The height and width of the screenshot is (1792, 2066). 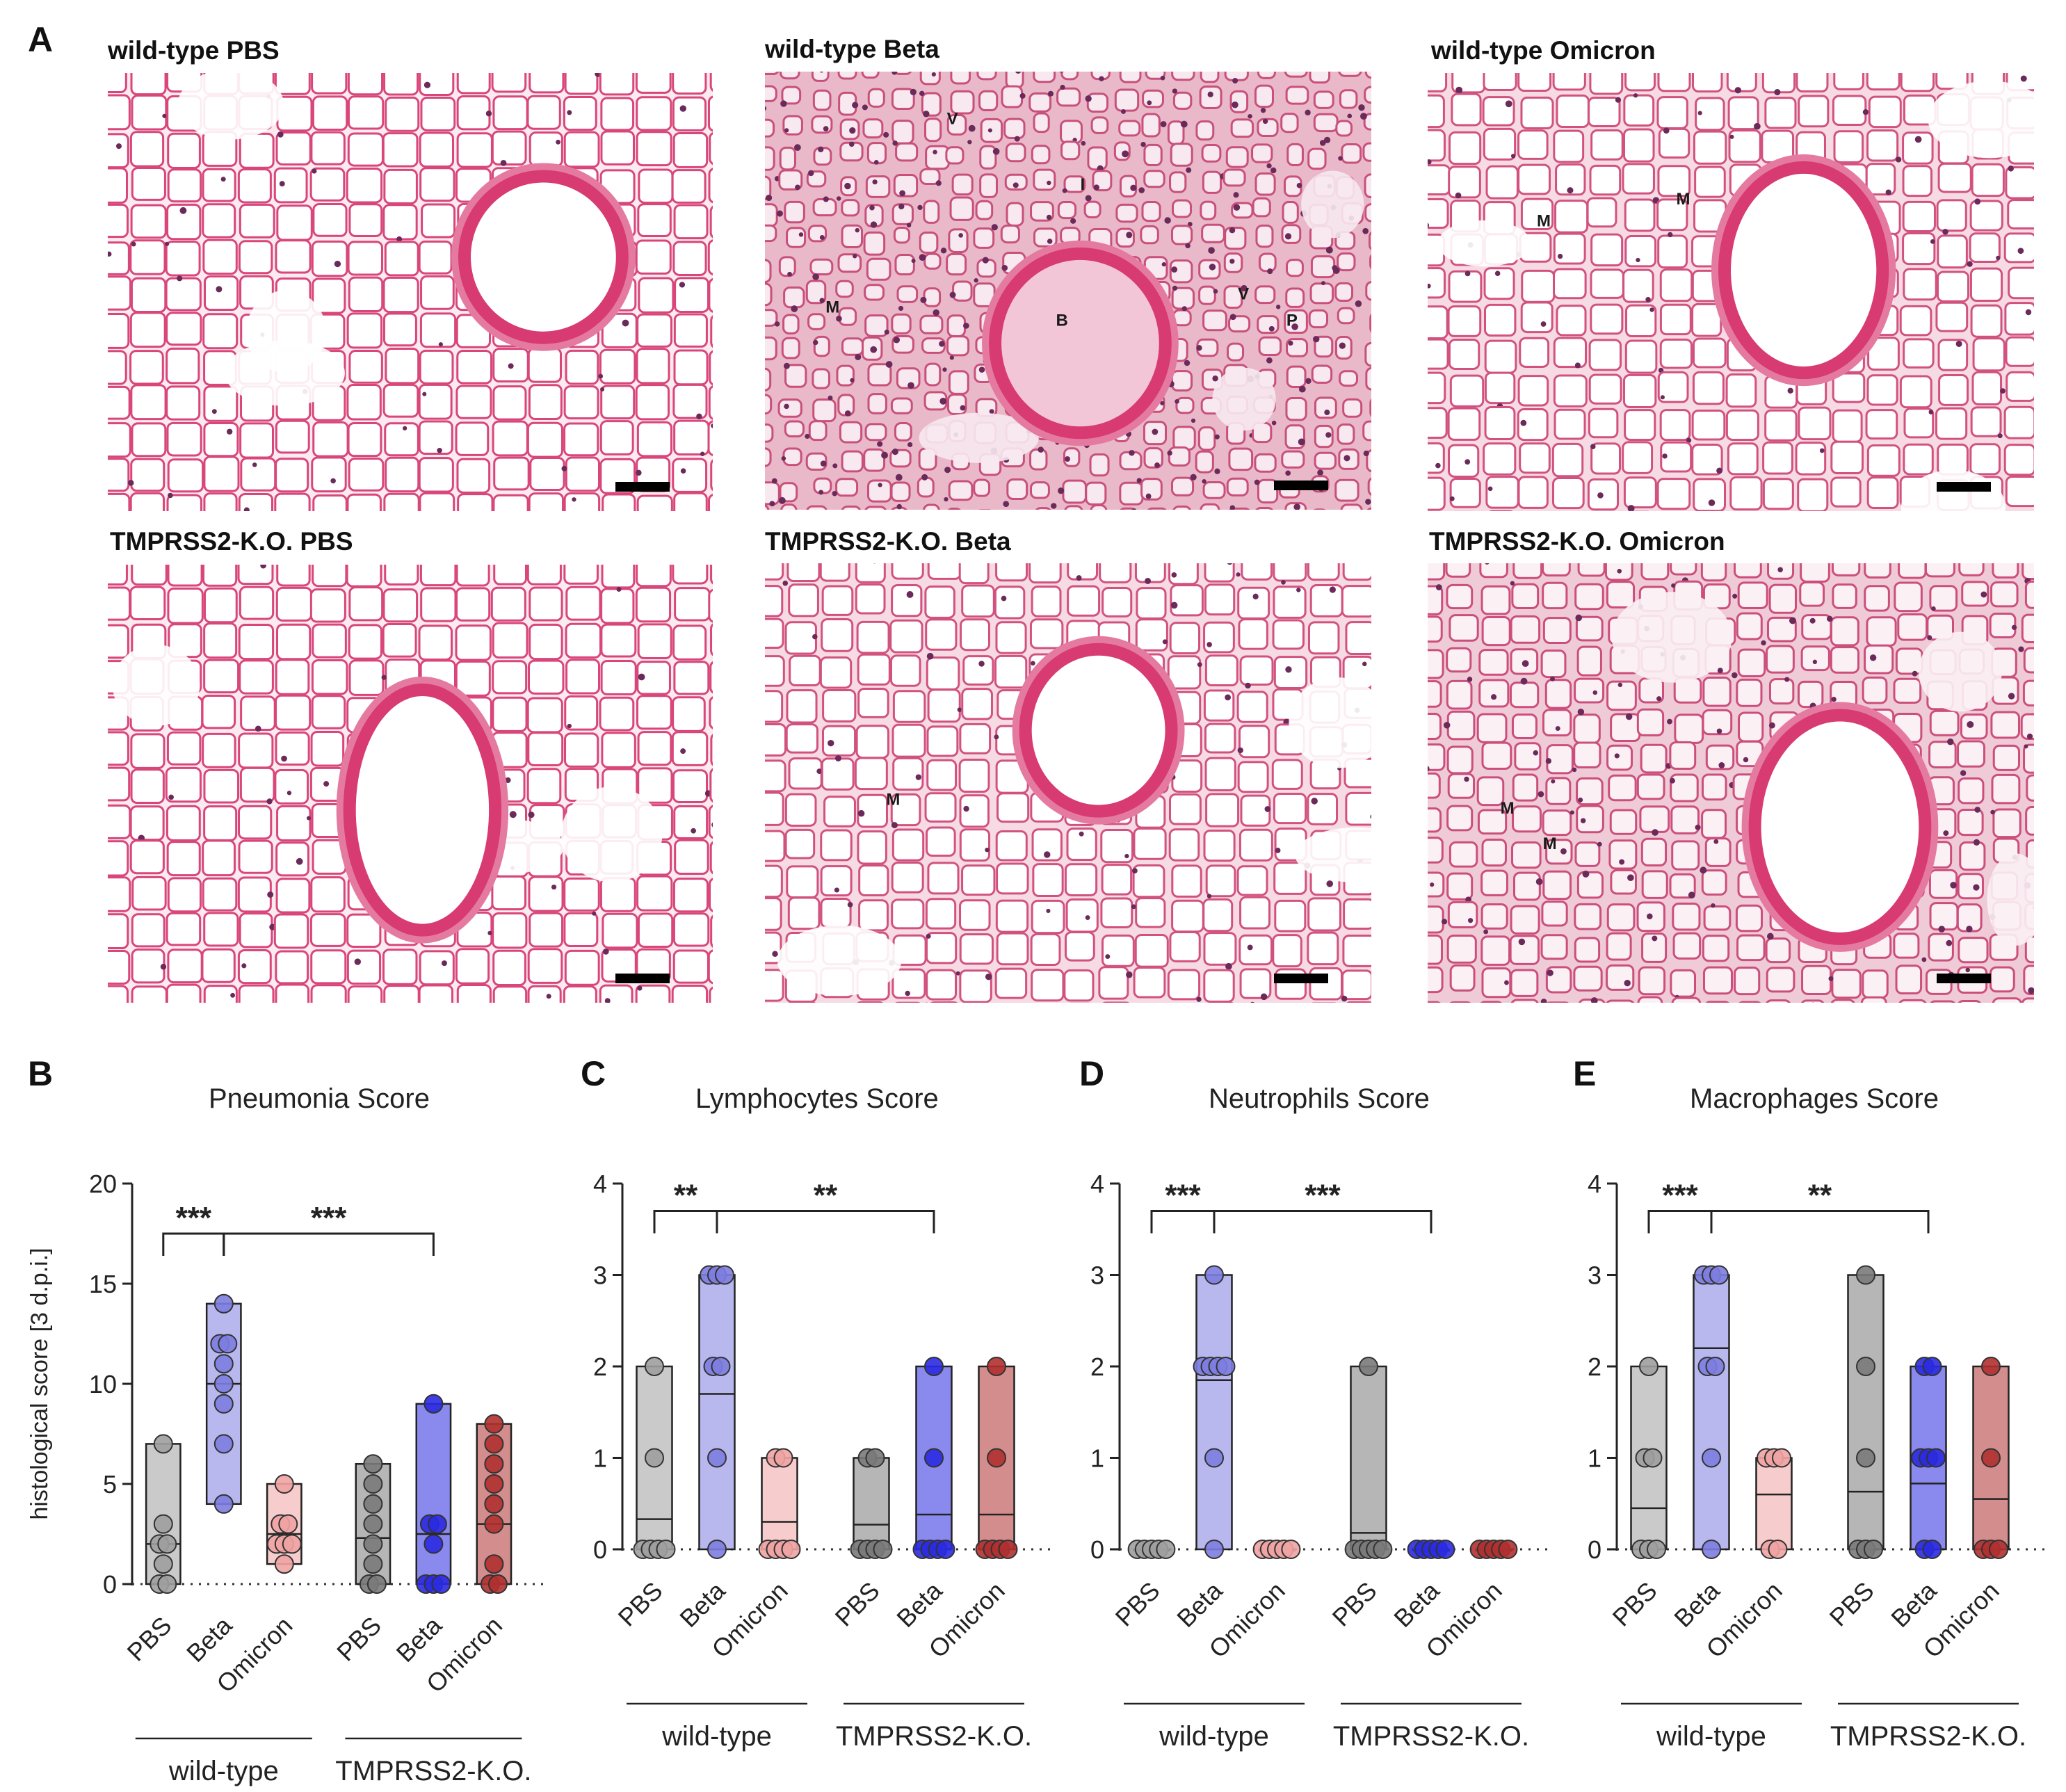 I want to click on tissue-label: B, so click(x=1062, y=321).